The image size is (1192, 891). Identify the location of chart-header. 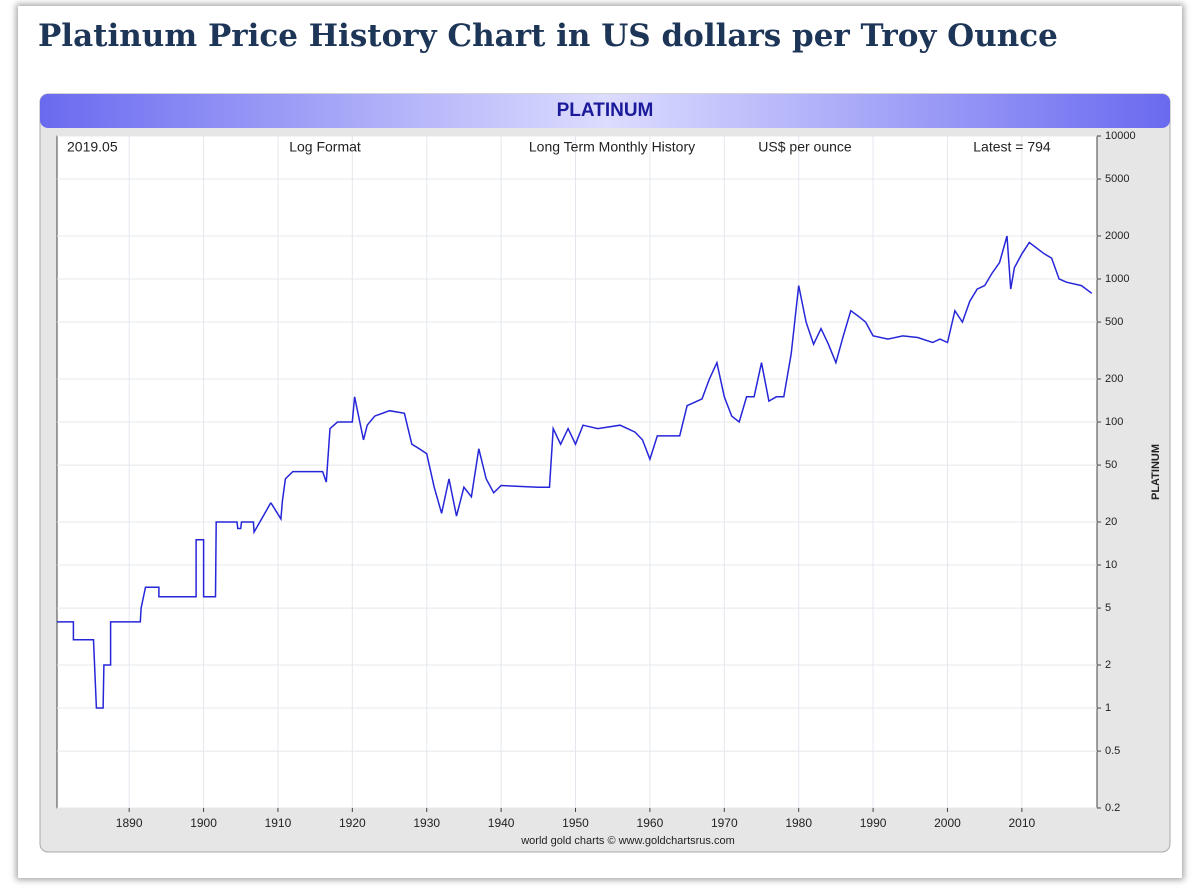
(605, 111).